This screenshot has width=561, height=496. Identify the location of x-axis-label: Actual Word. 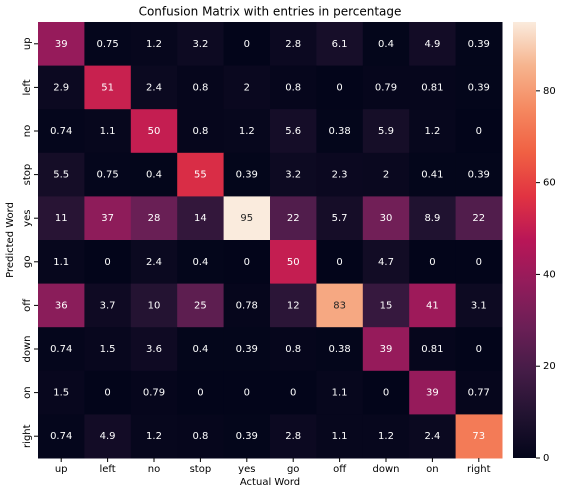
(270, 482).